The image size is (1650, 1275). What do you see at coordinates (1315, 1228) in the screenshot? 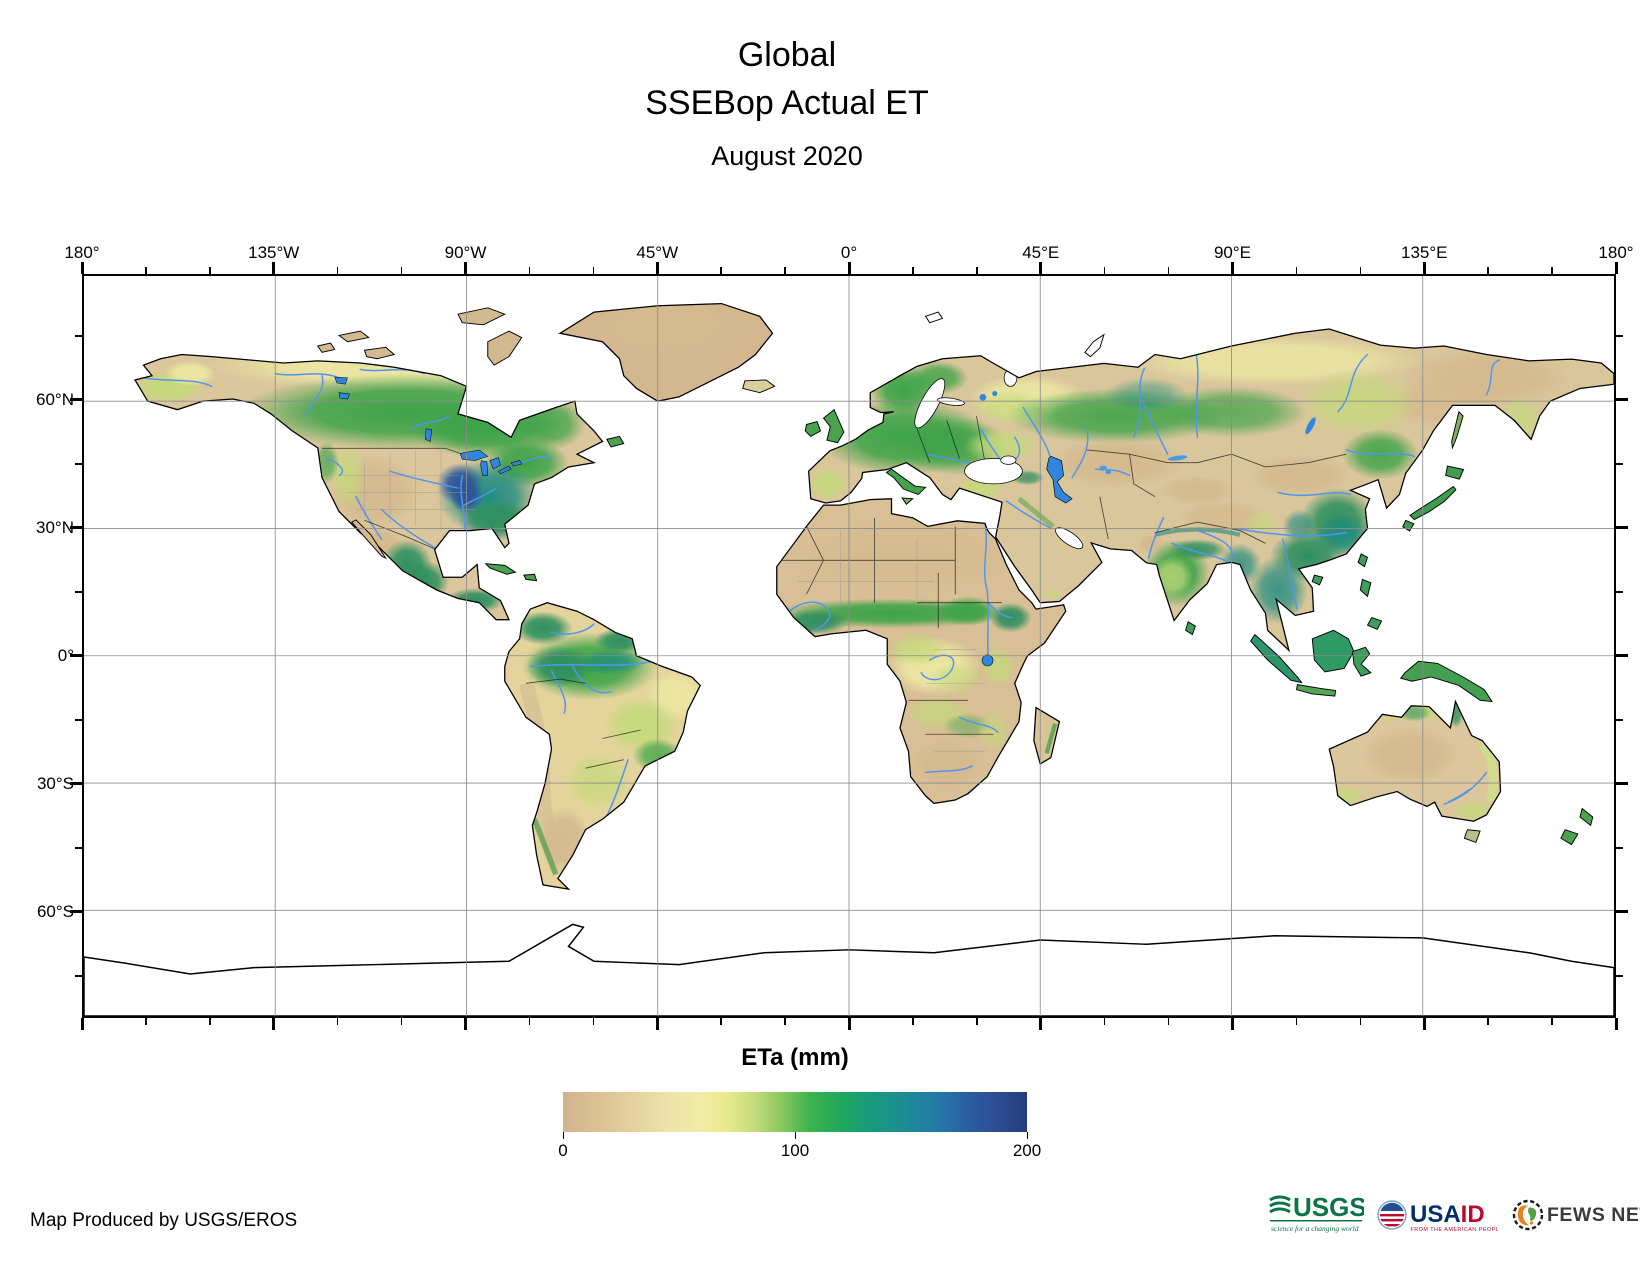
I see `usgs-tagline: science for a changing world` at bounding box center [1315, 1228].